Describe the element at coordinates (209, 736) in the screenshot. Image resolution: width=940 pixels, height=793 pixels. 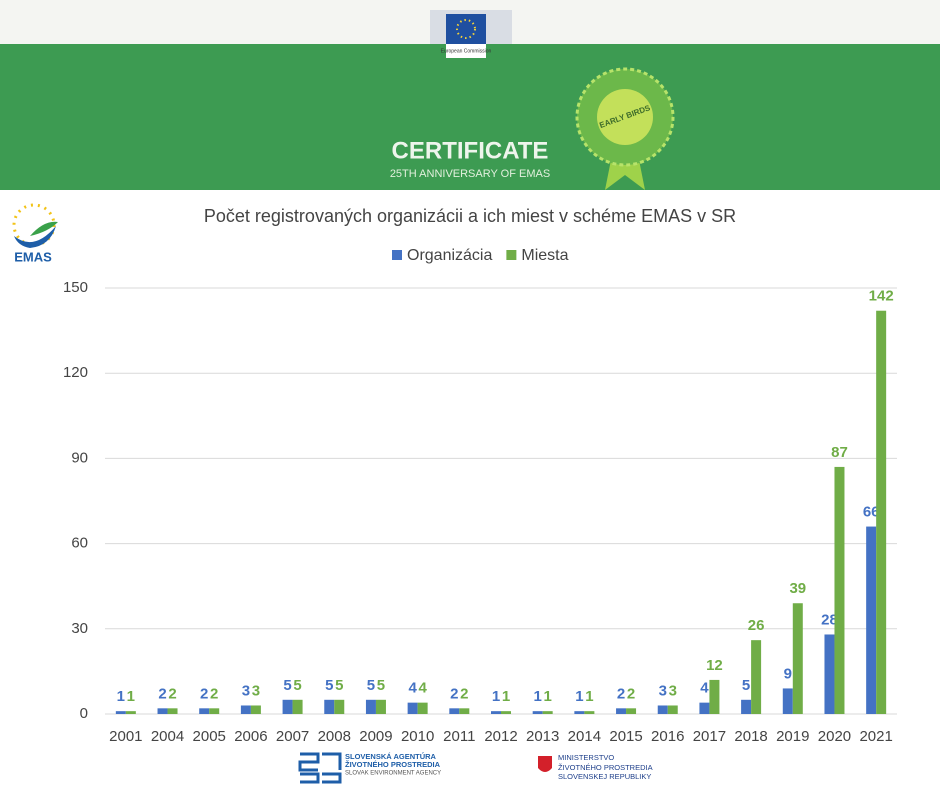
I see `x-tick-label: 2005` at that location.